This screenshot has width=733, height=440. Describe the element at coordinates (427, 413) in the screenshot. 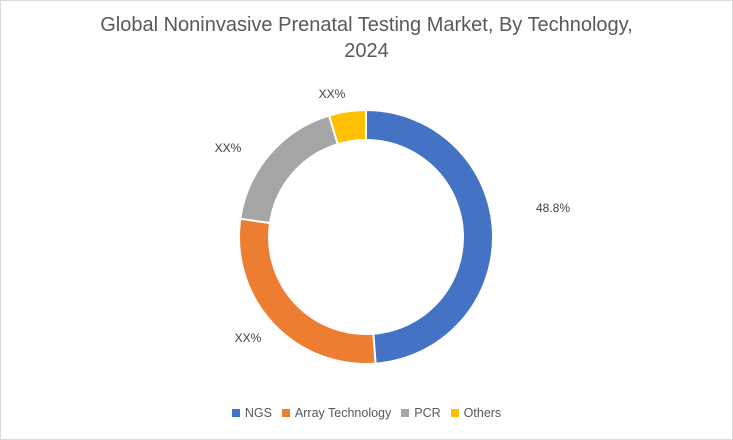

I see `legend-label: PCR` at that location.